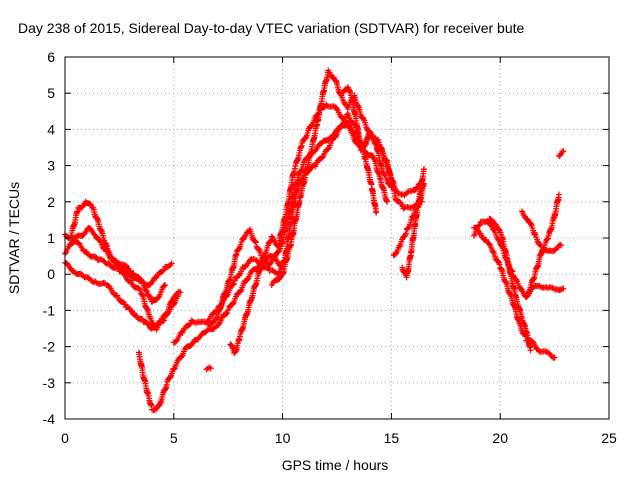  Describe the element at coordinates (49, 347) in the screenshot. I see `y-tick-label: -2` at that location.